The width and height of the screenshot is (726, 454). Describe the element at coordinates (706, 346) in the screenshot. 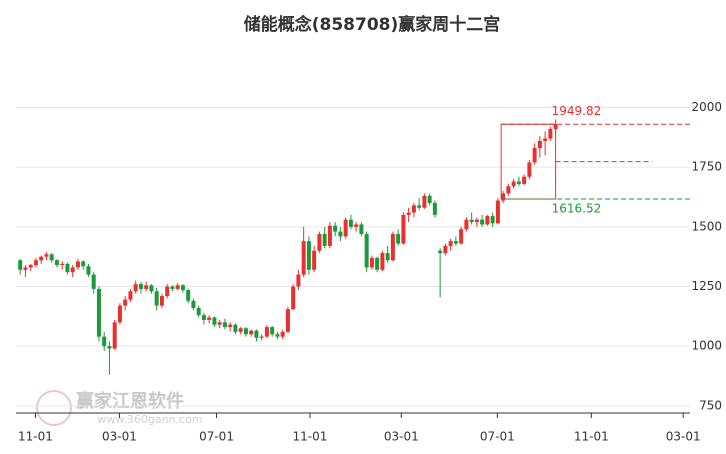

I see `y-tick-label: 1000` at that location.